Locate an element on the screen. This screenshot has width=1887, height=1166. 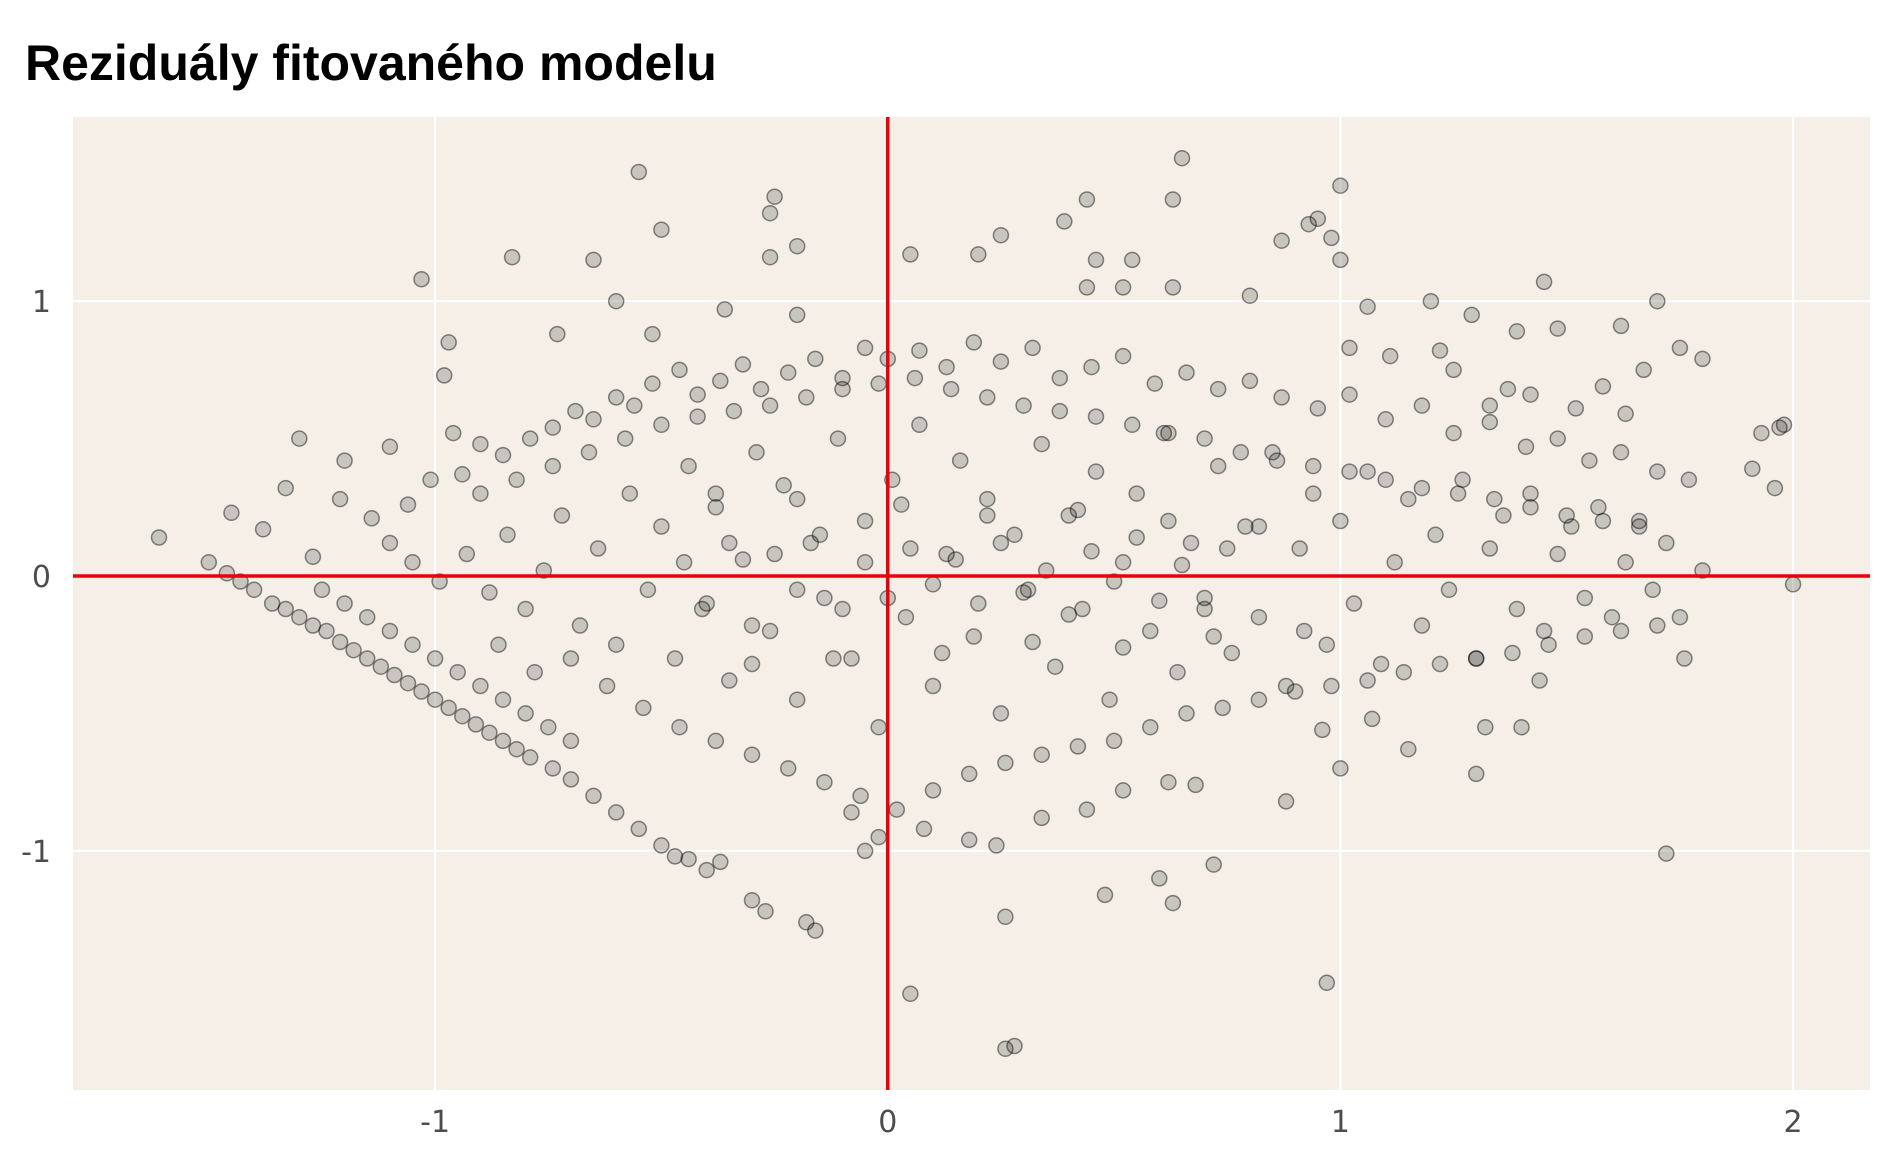
x-tick-label: -1 is located at coordinates (435, 1122).